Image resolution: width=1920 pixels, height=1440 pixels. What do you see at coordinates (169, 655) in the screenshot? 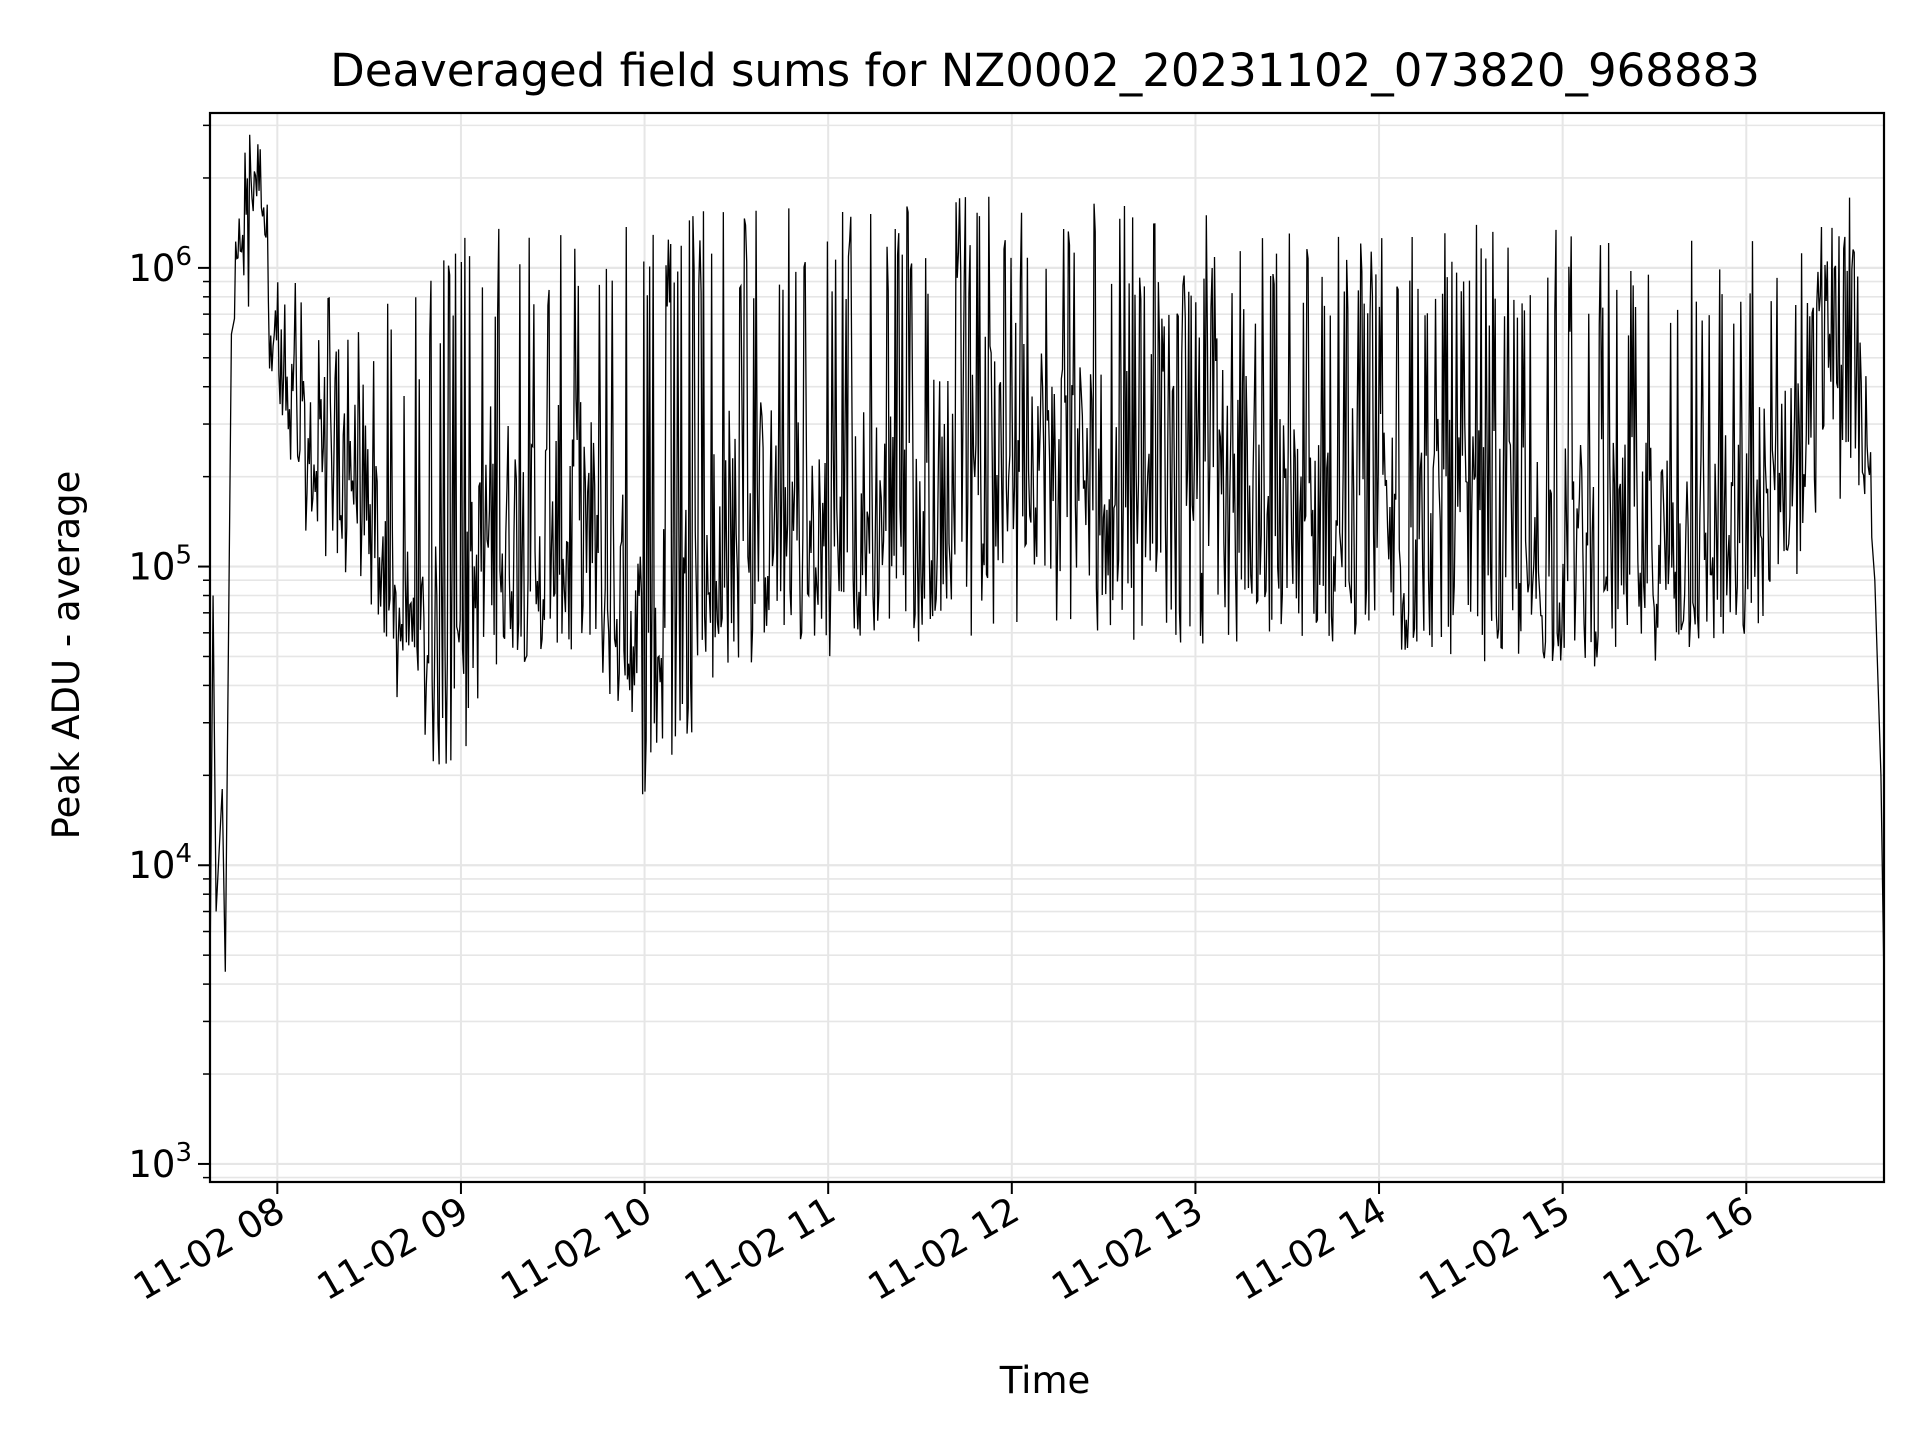
I see `y-ticks-group: 103 104 105 106` at bounding box center [169, 655].